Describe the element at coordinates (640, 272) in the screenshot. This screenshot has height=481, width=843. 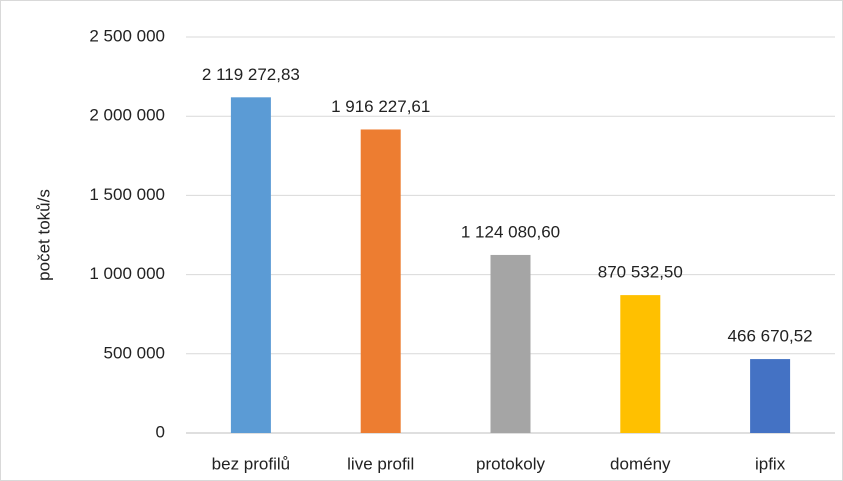
I see `value-label: 870 532,50` at that location.